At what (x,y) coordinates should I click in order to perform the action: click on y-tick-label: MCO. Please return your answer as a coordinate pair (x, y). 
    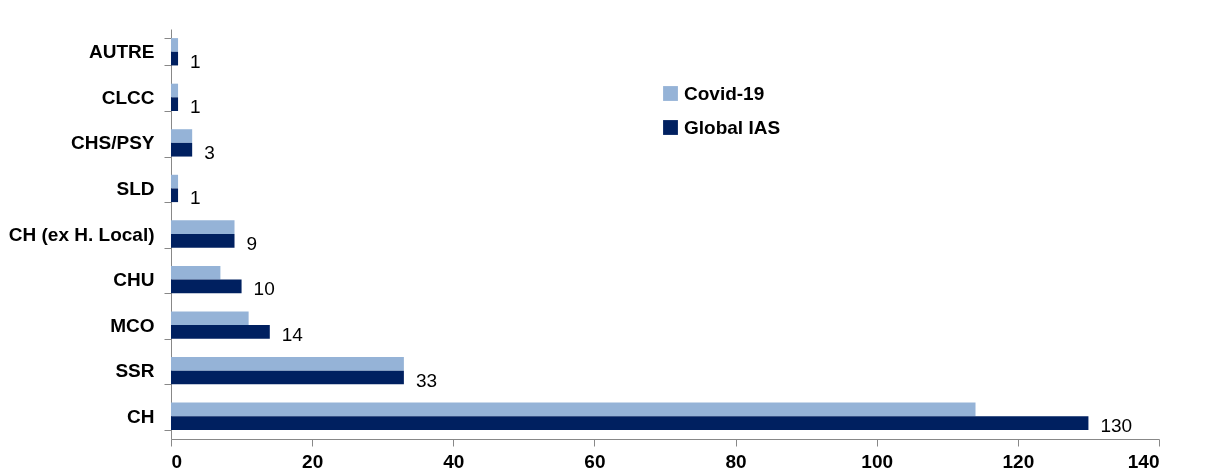
    Looking at the image, I should click on (132, 325).